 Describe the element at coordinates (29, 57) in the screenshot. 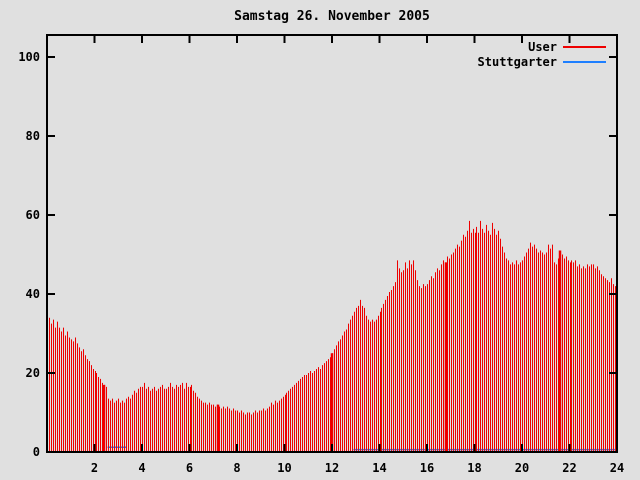

I see `y-tick-label: 100` at that location.